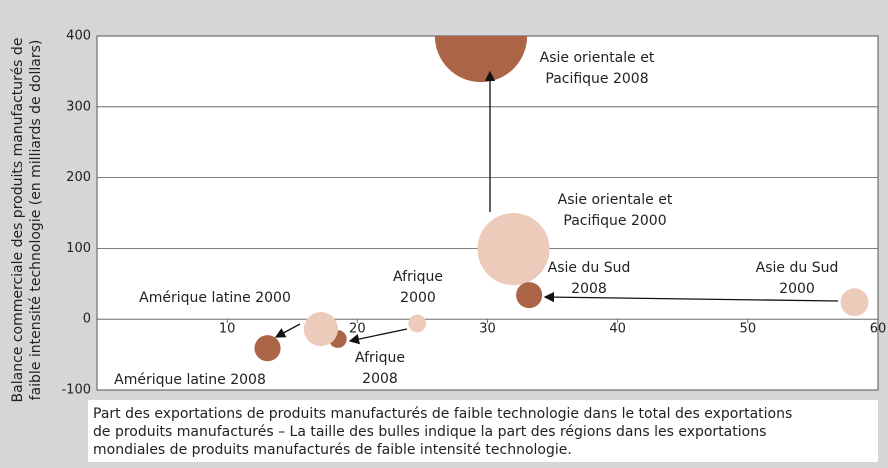 The width and height of the screenshot is (888, 468). I want to click on bubble-label: Amérique latine 2008, so click(190, 380).